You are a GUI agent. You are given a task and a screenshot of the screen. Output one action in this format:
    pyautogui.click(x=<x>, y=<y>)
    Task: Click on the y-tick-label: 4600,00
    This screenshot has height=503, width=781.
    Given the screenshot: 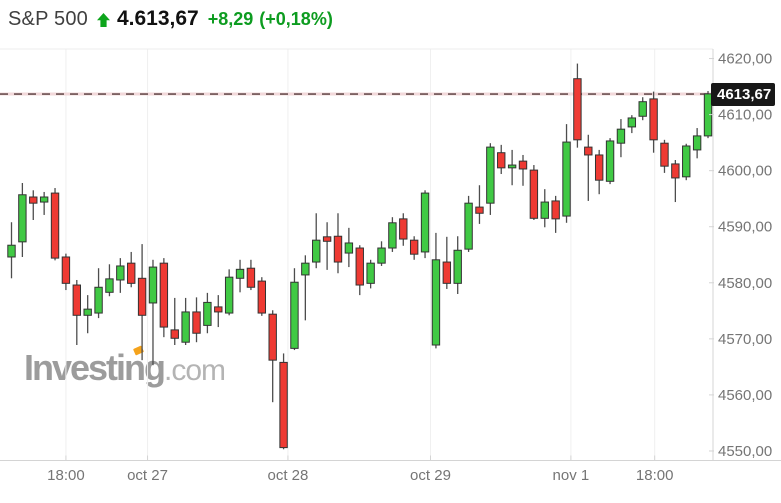 What is the action you would take?
    pyautogui.click(x=745, y=171)
    